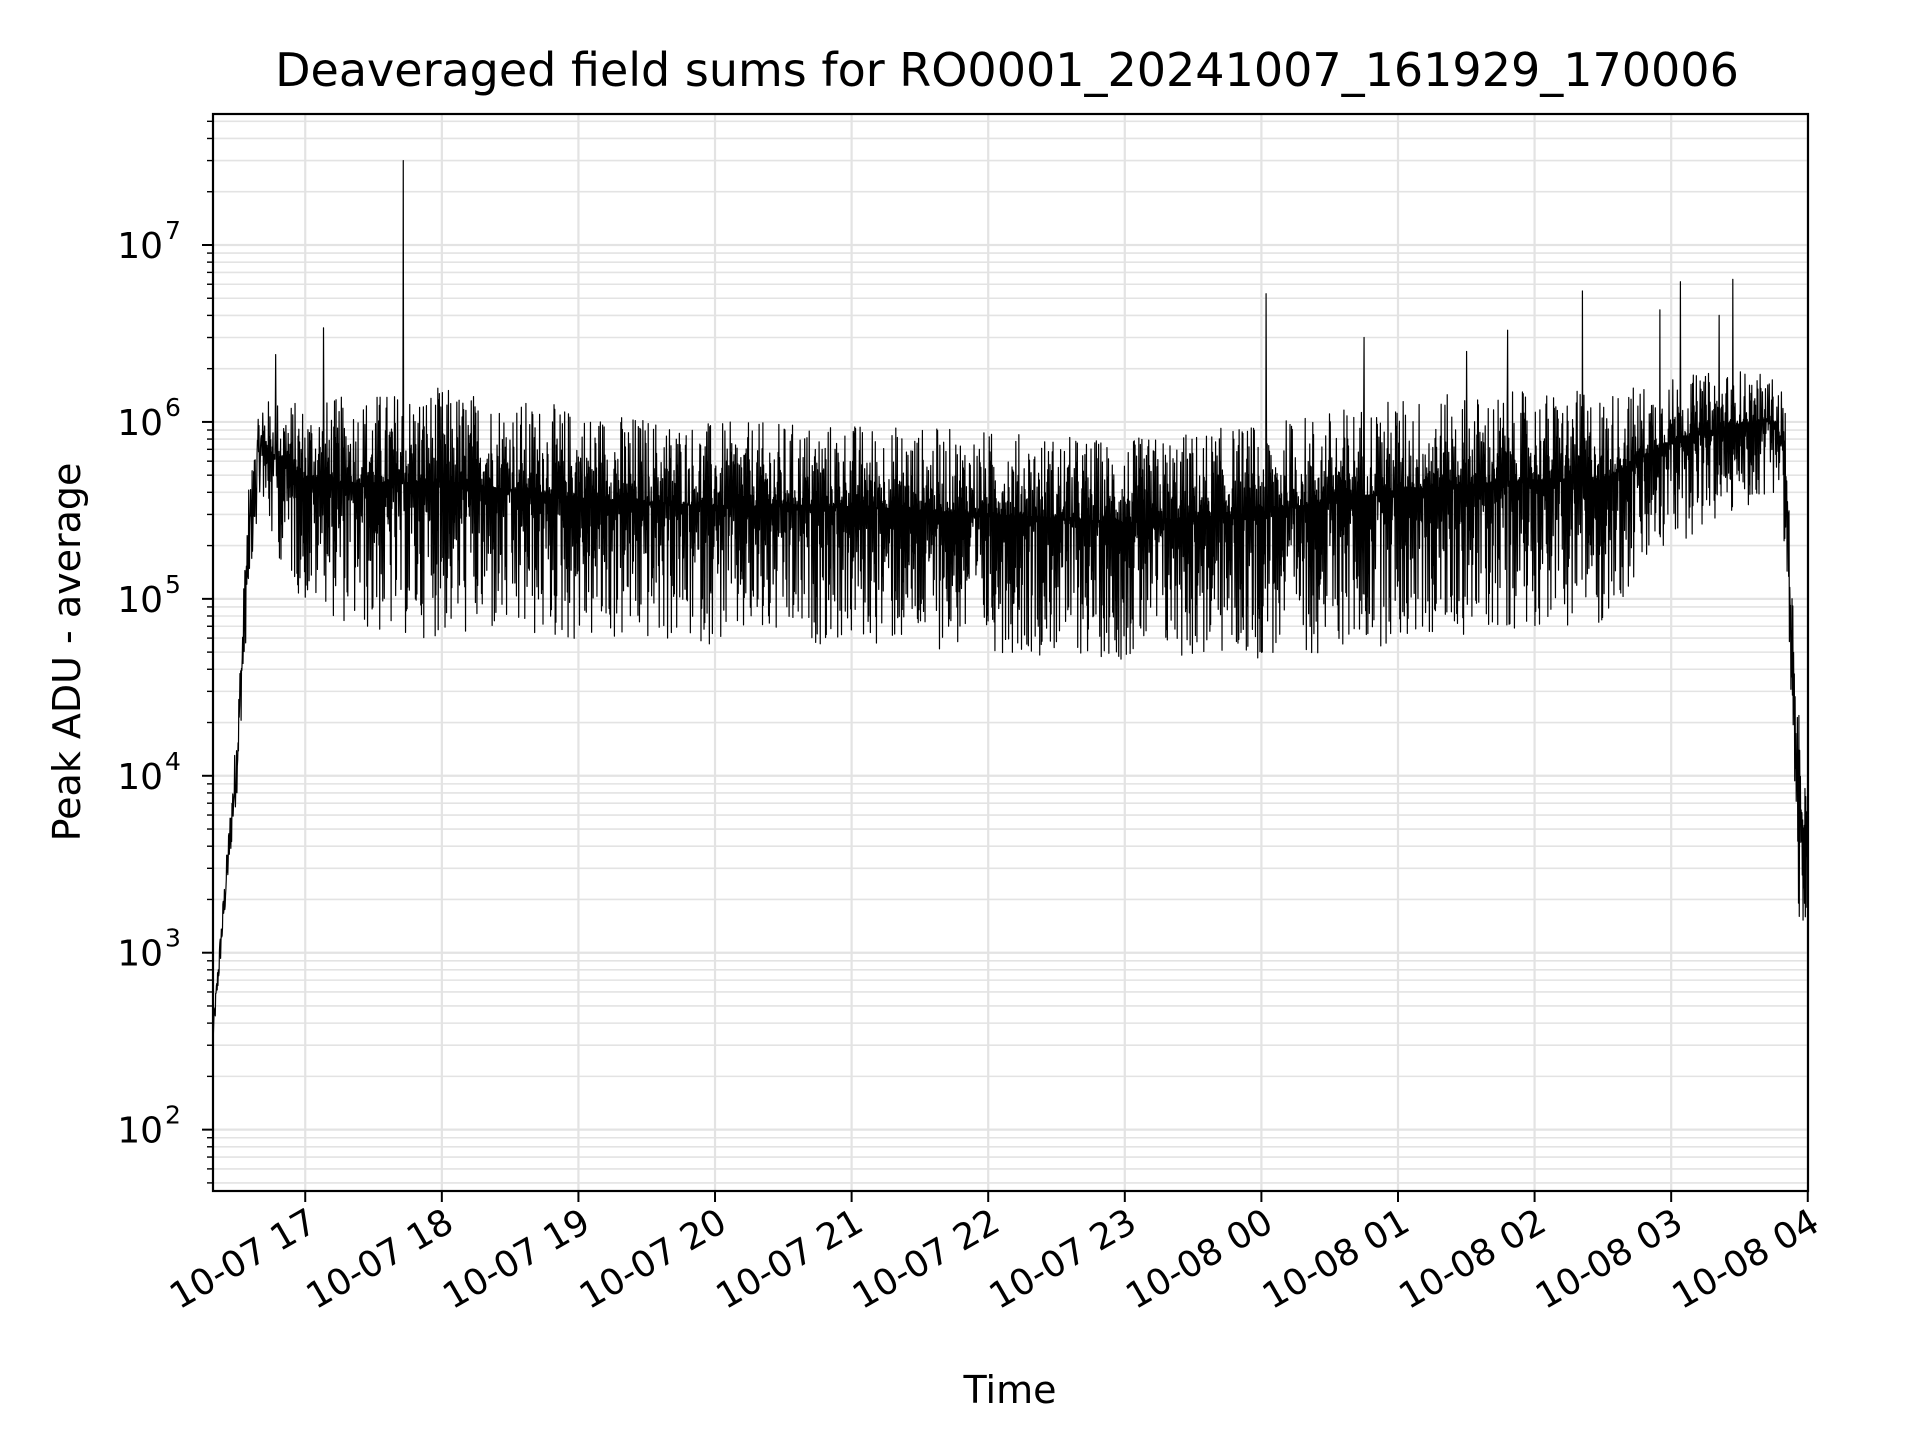 This screenshot has height=1440, width=1920. Describe the element at coordinates (173, 761) in the screenshot. I see `y-tick-exponent: 4` at that location.